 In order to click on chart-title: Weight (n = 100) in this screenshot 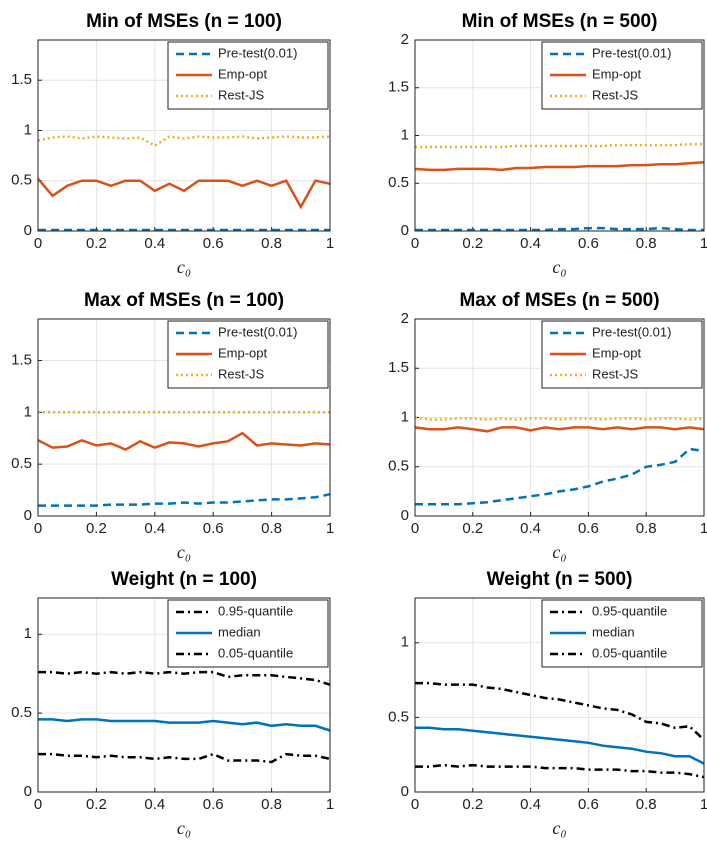, I will do `click(184, 579)`.